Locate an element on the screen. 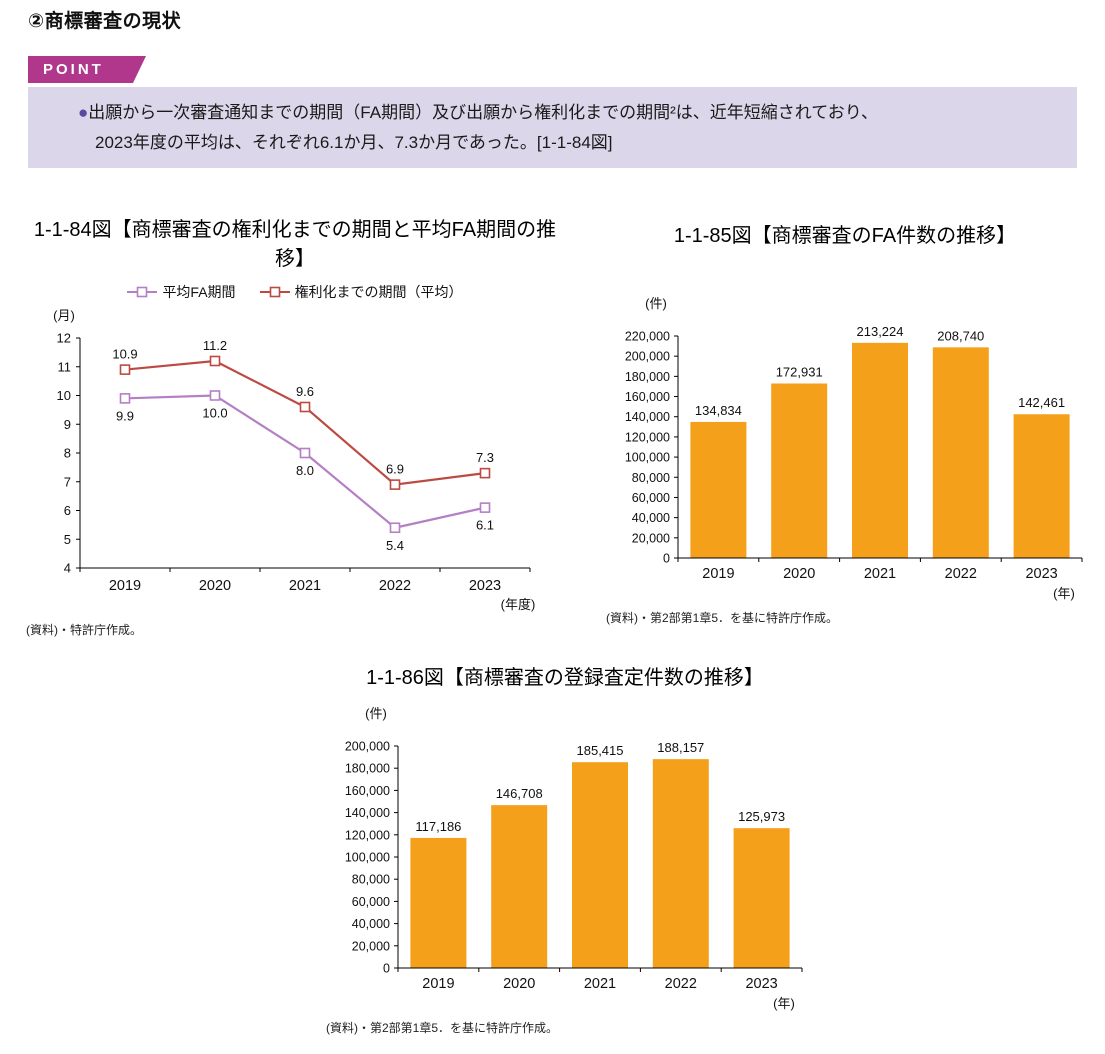 The height and width of the screenshot is (1054, 1105). figure-1-1-86-title: 1-1-86図【商標審査の登録査定件数の推移】 is located at coordinates (565, 678).